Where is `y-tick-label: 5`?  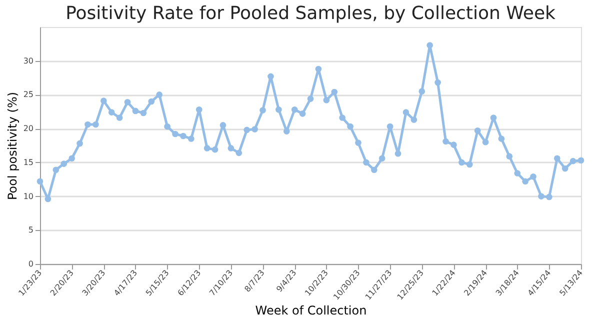 y-tick-label: 5 is located at coordinates (31, 230).